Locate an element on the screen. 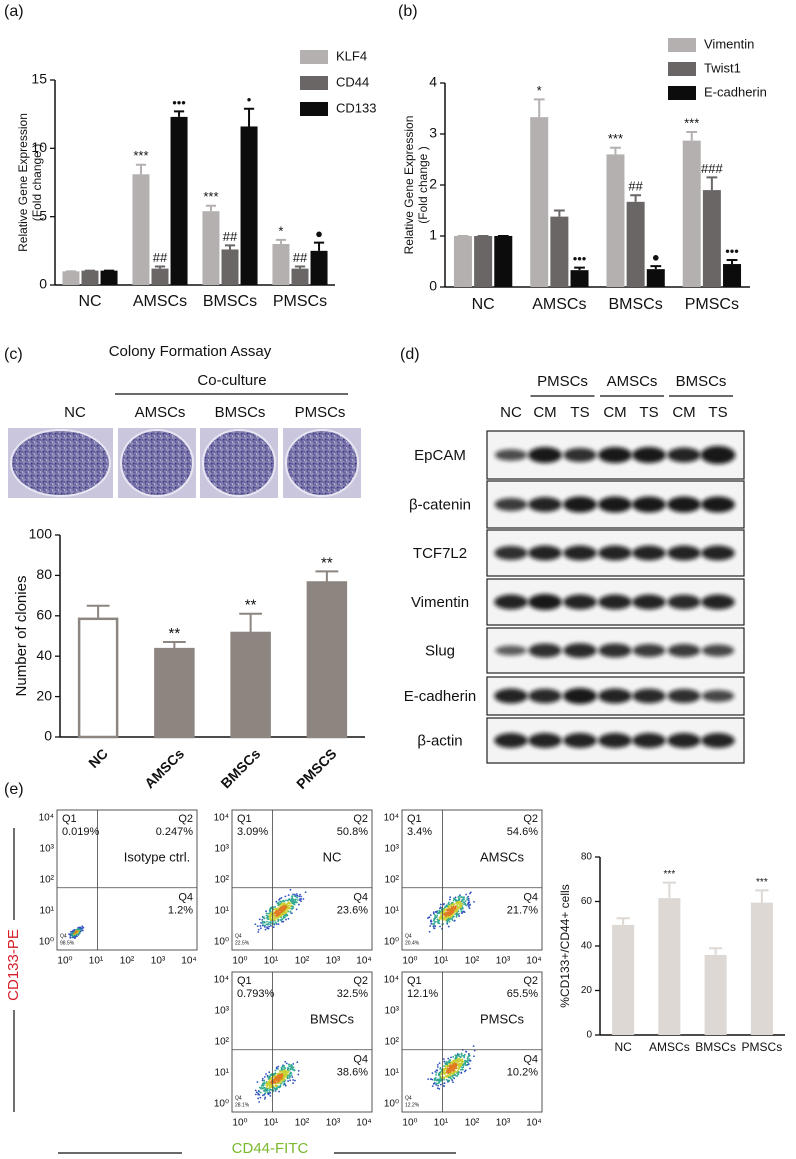  significance-label: ## is located at coordinates (230, 236).